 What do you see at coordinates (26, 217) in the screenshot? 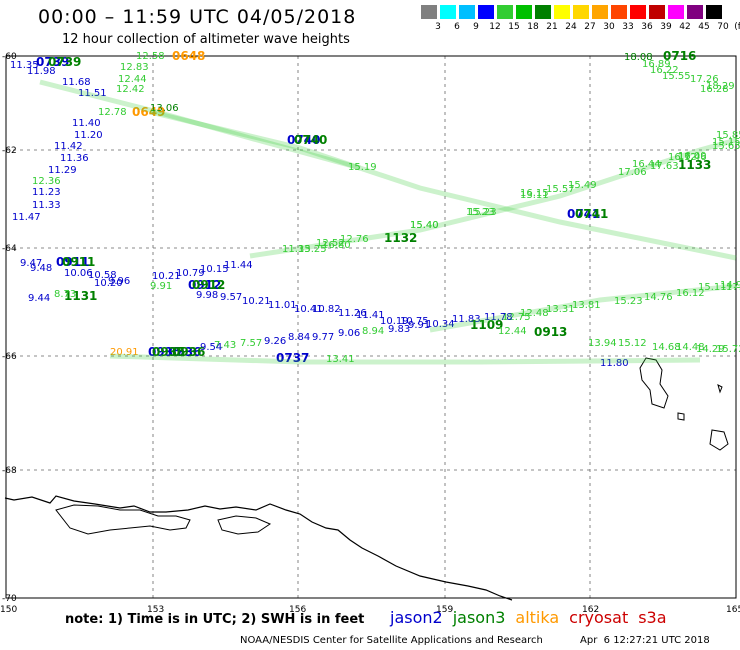
I see `wave-height-value: 11.47` at bounding box center [26, 217].